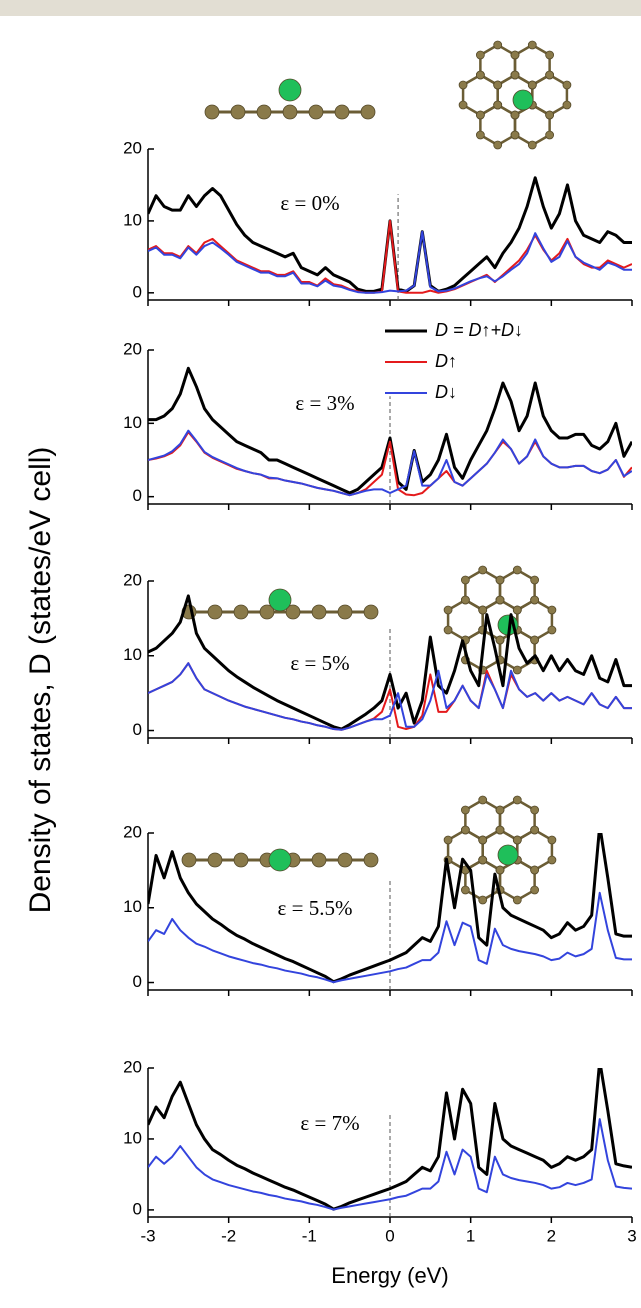  I want to click on annotation: ε = 3%, so click(324, 403).